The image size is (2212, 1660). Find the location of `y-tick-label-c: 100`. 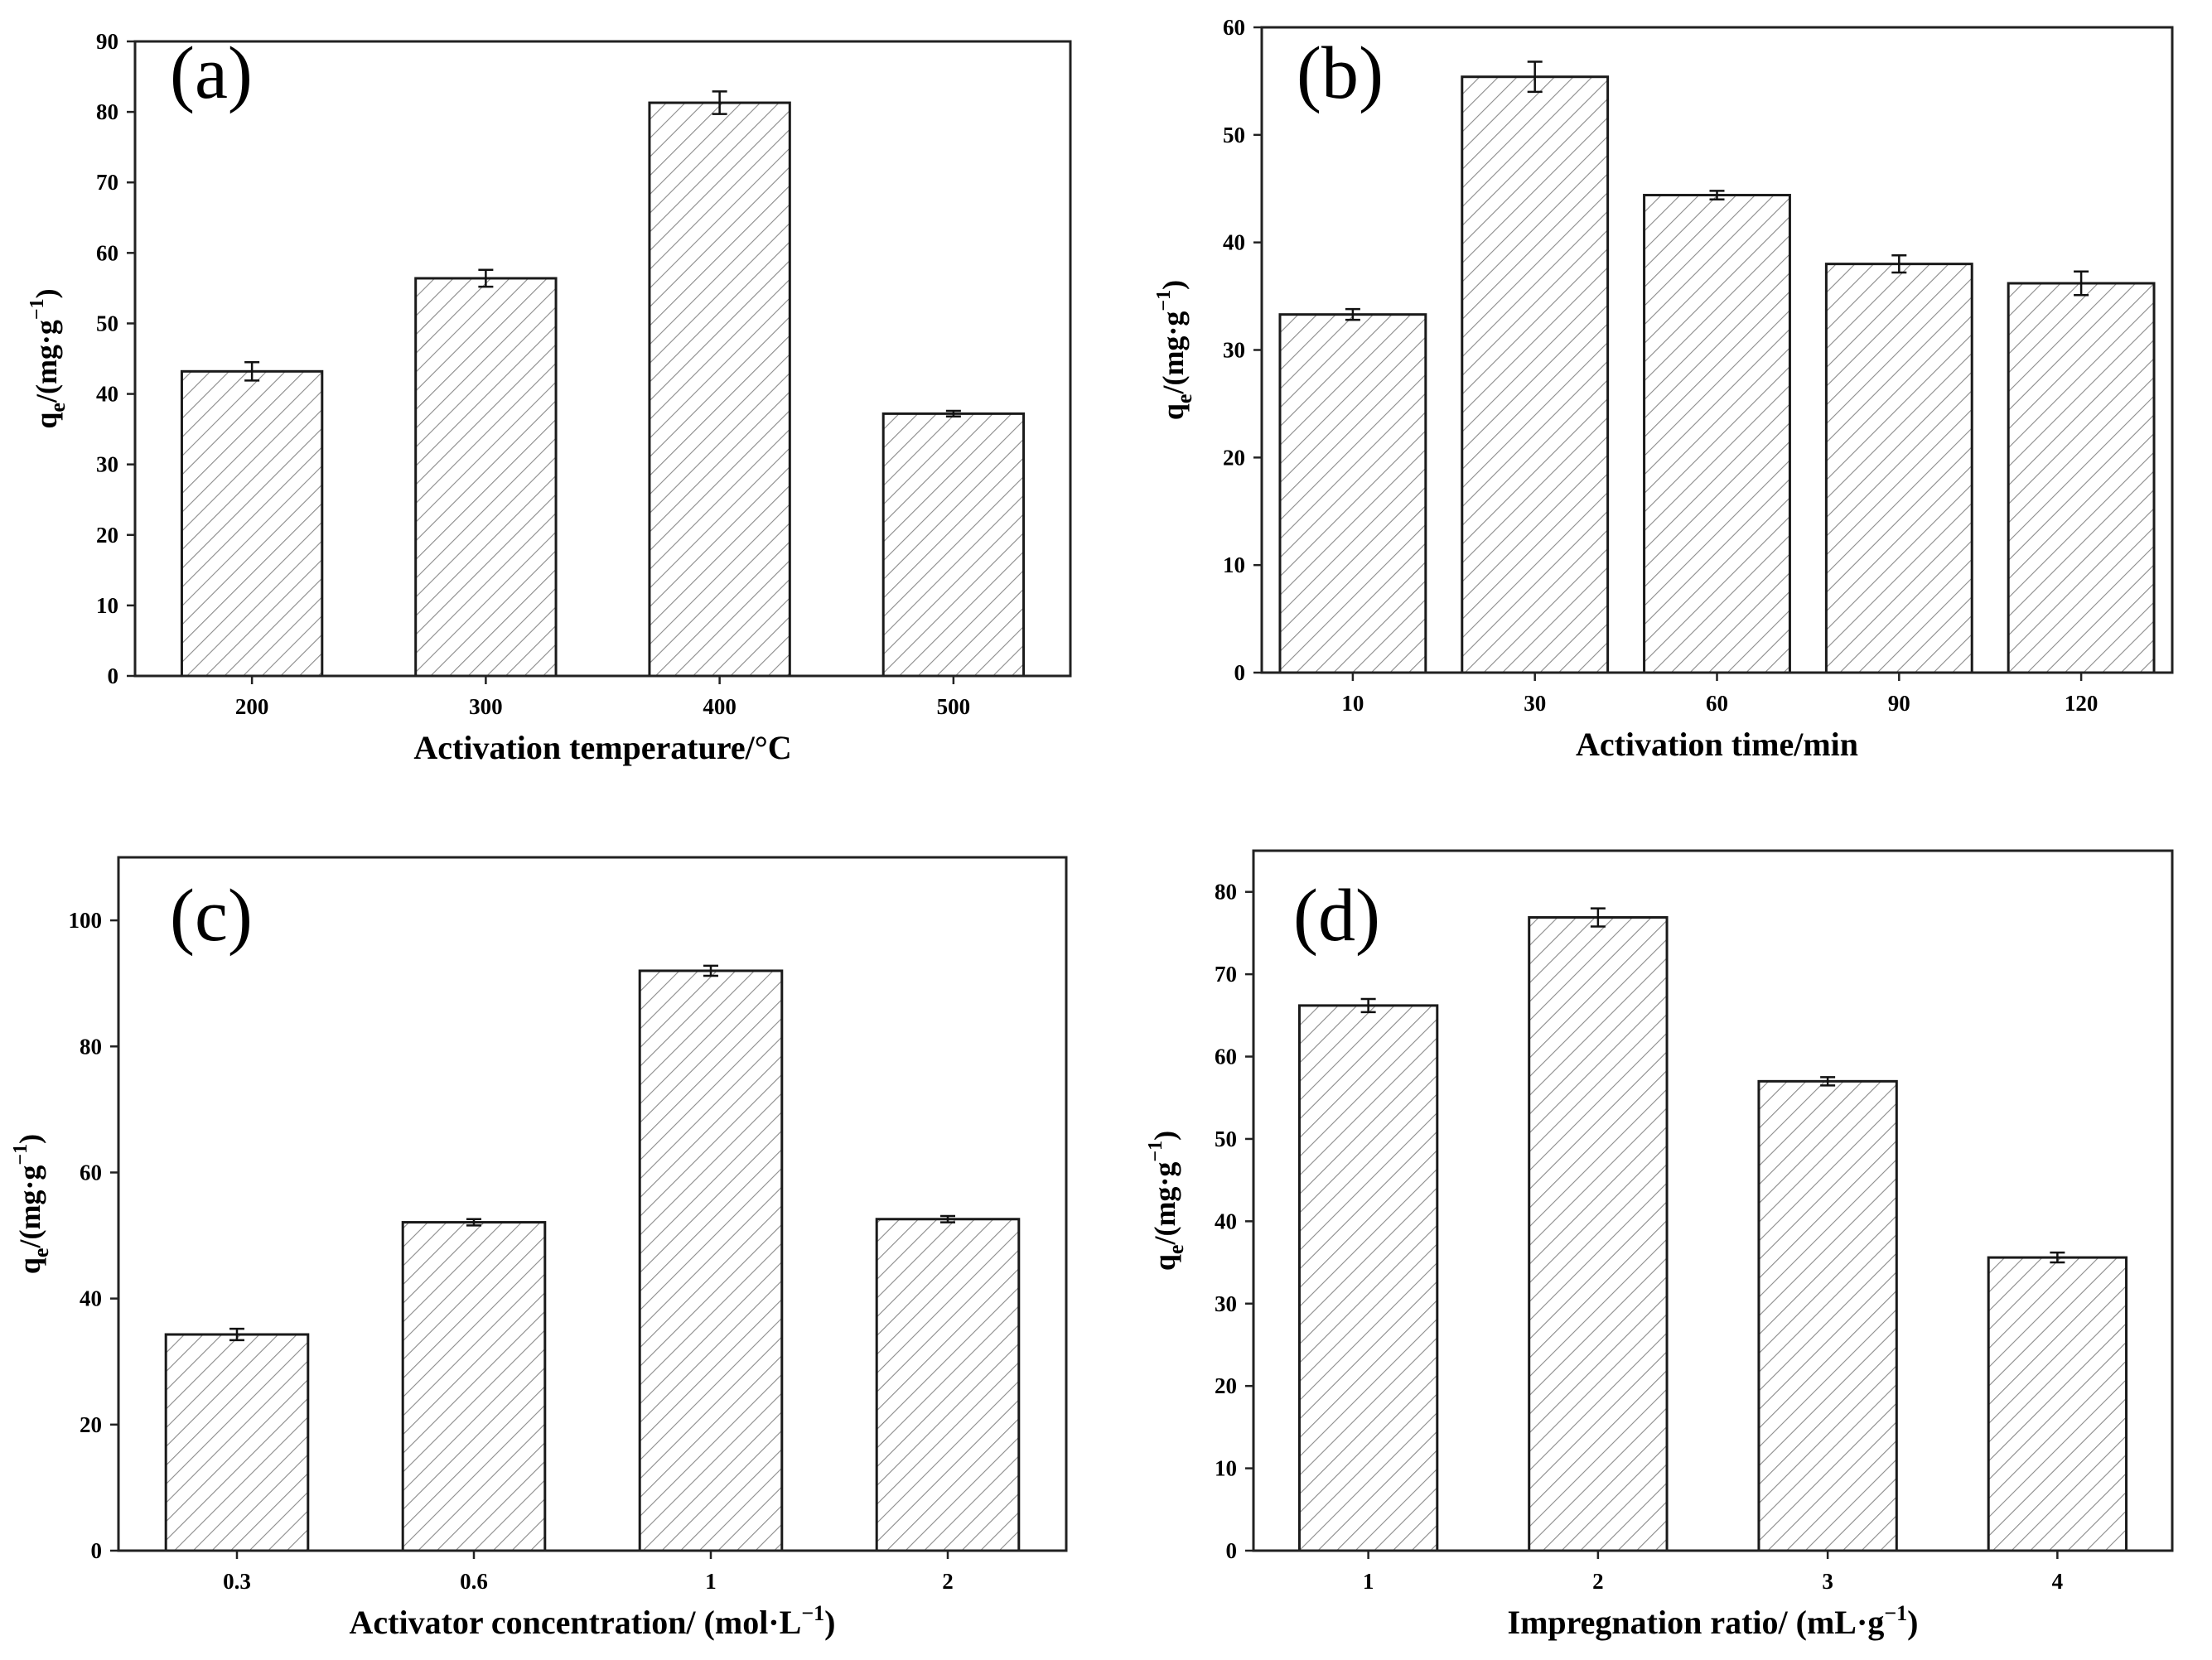

y-tick-label-c: 100 is located at coordinates (86, 921).